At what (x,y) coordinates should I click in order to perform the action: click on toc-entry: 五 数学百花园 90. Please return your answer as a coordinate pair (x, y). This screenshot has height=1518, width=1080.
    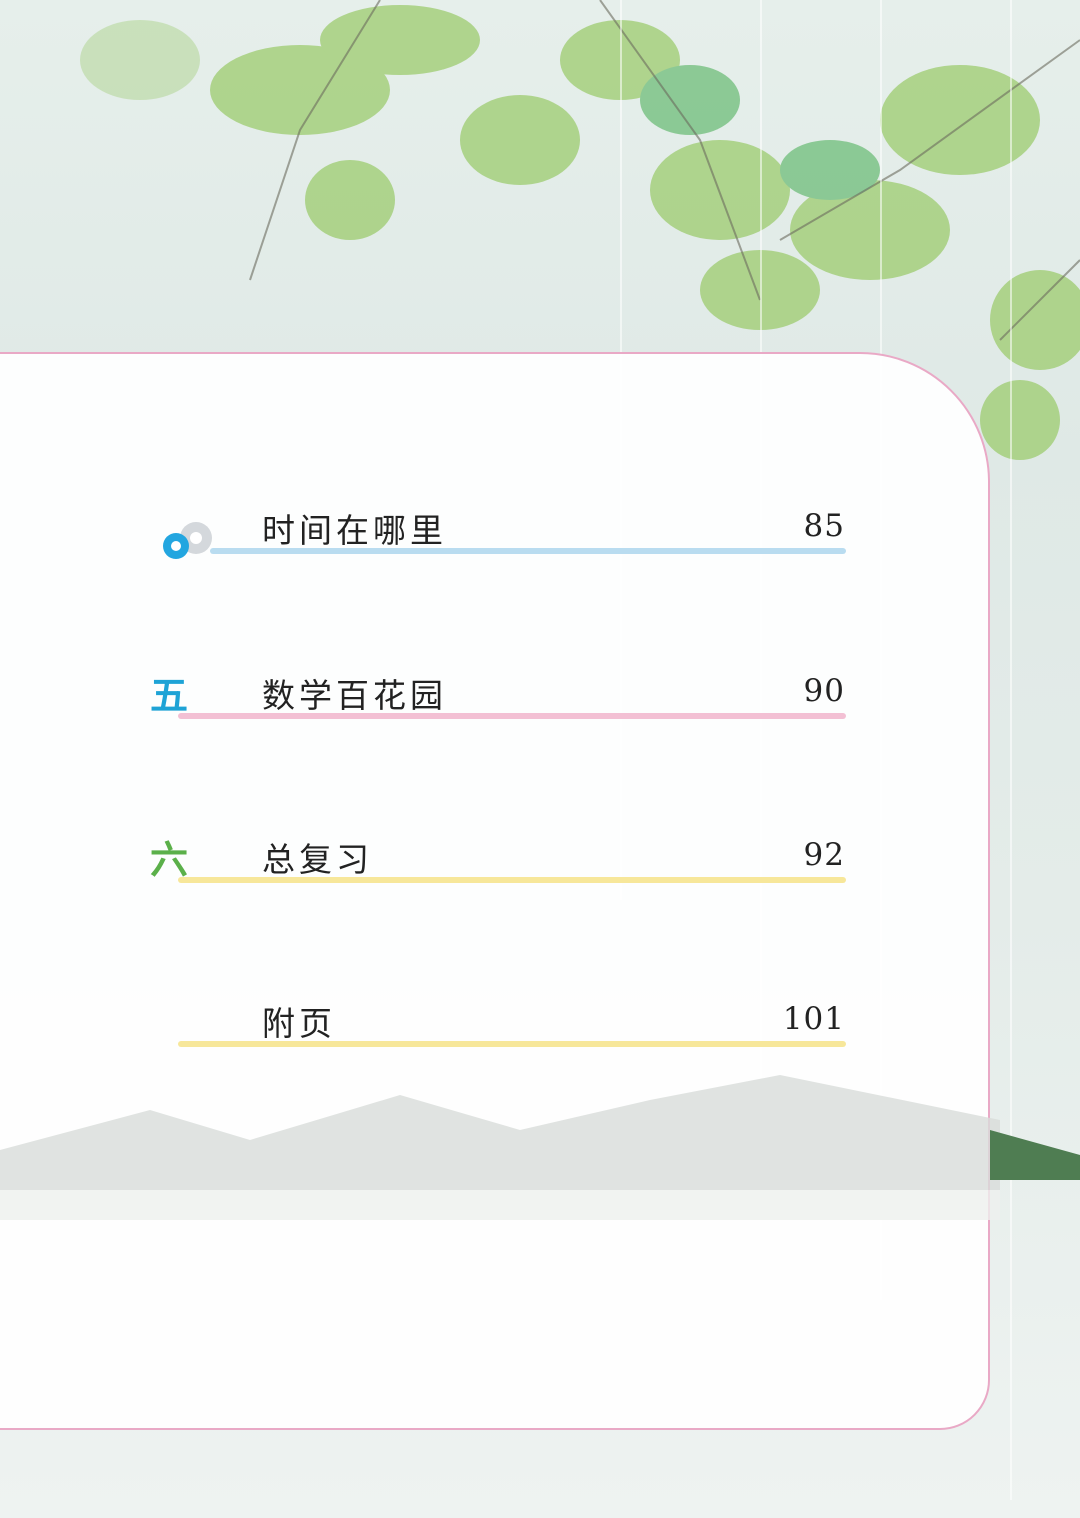
    Looking at the image, I should click on (500, 695).